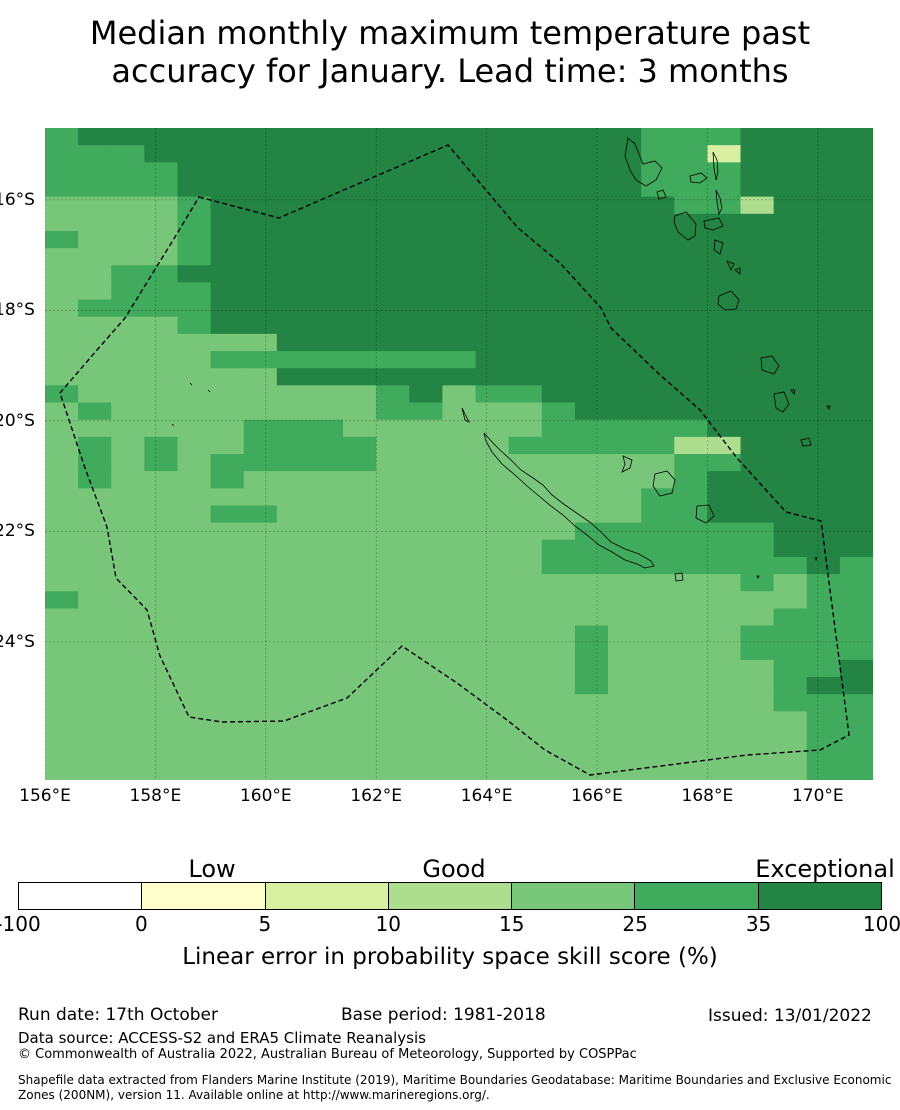 The height and width of the screenshot is (1110, 900). Describe the element at coordinates (705, 514) in the screenshot. I see `coastline-mare` at that location.